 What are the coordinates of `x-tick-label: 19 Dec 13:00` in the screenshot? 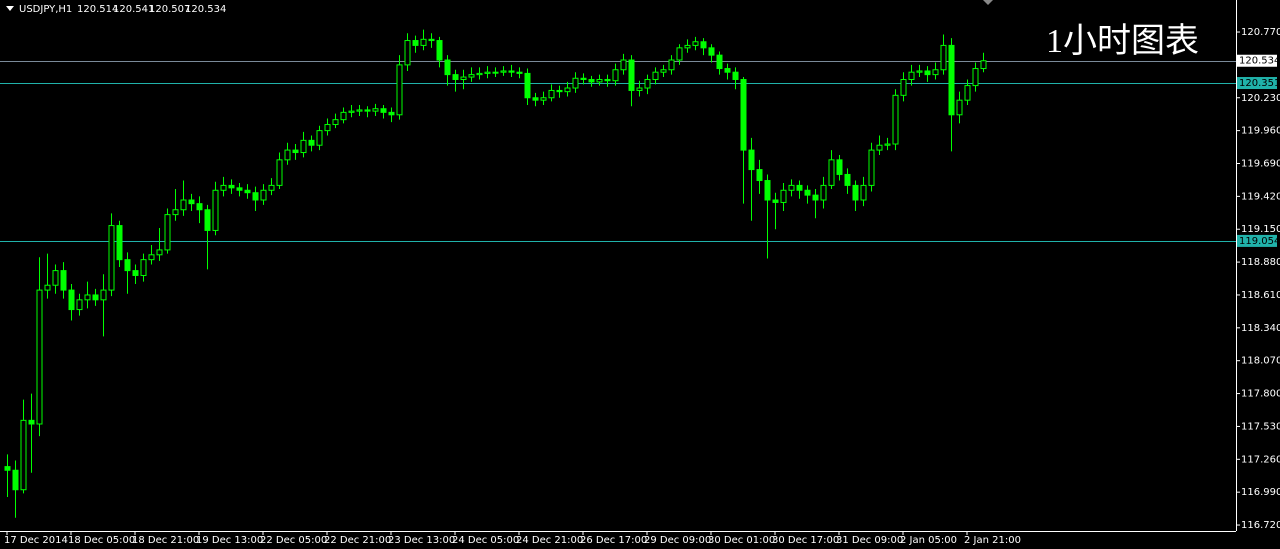 It's located at (229, 540).